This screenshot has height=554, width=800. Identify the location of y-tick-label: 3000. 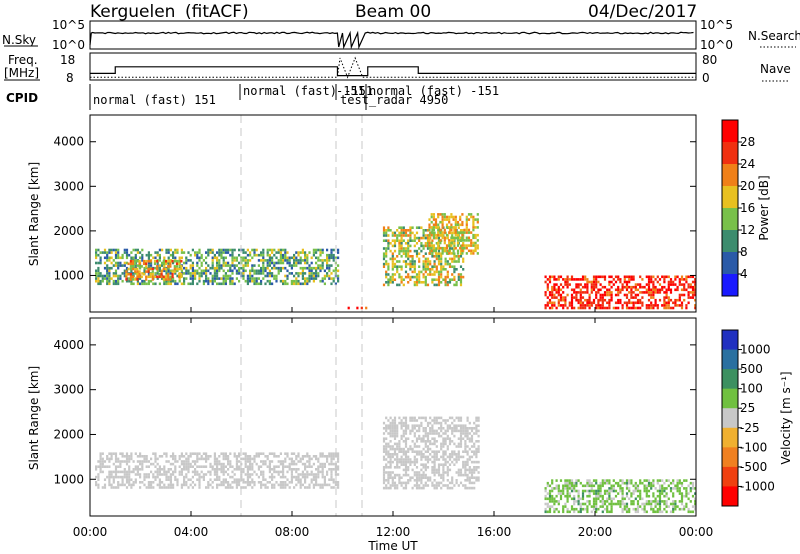
(68, 186).